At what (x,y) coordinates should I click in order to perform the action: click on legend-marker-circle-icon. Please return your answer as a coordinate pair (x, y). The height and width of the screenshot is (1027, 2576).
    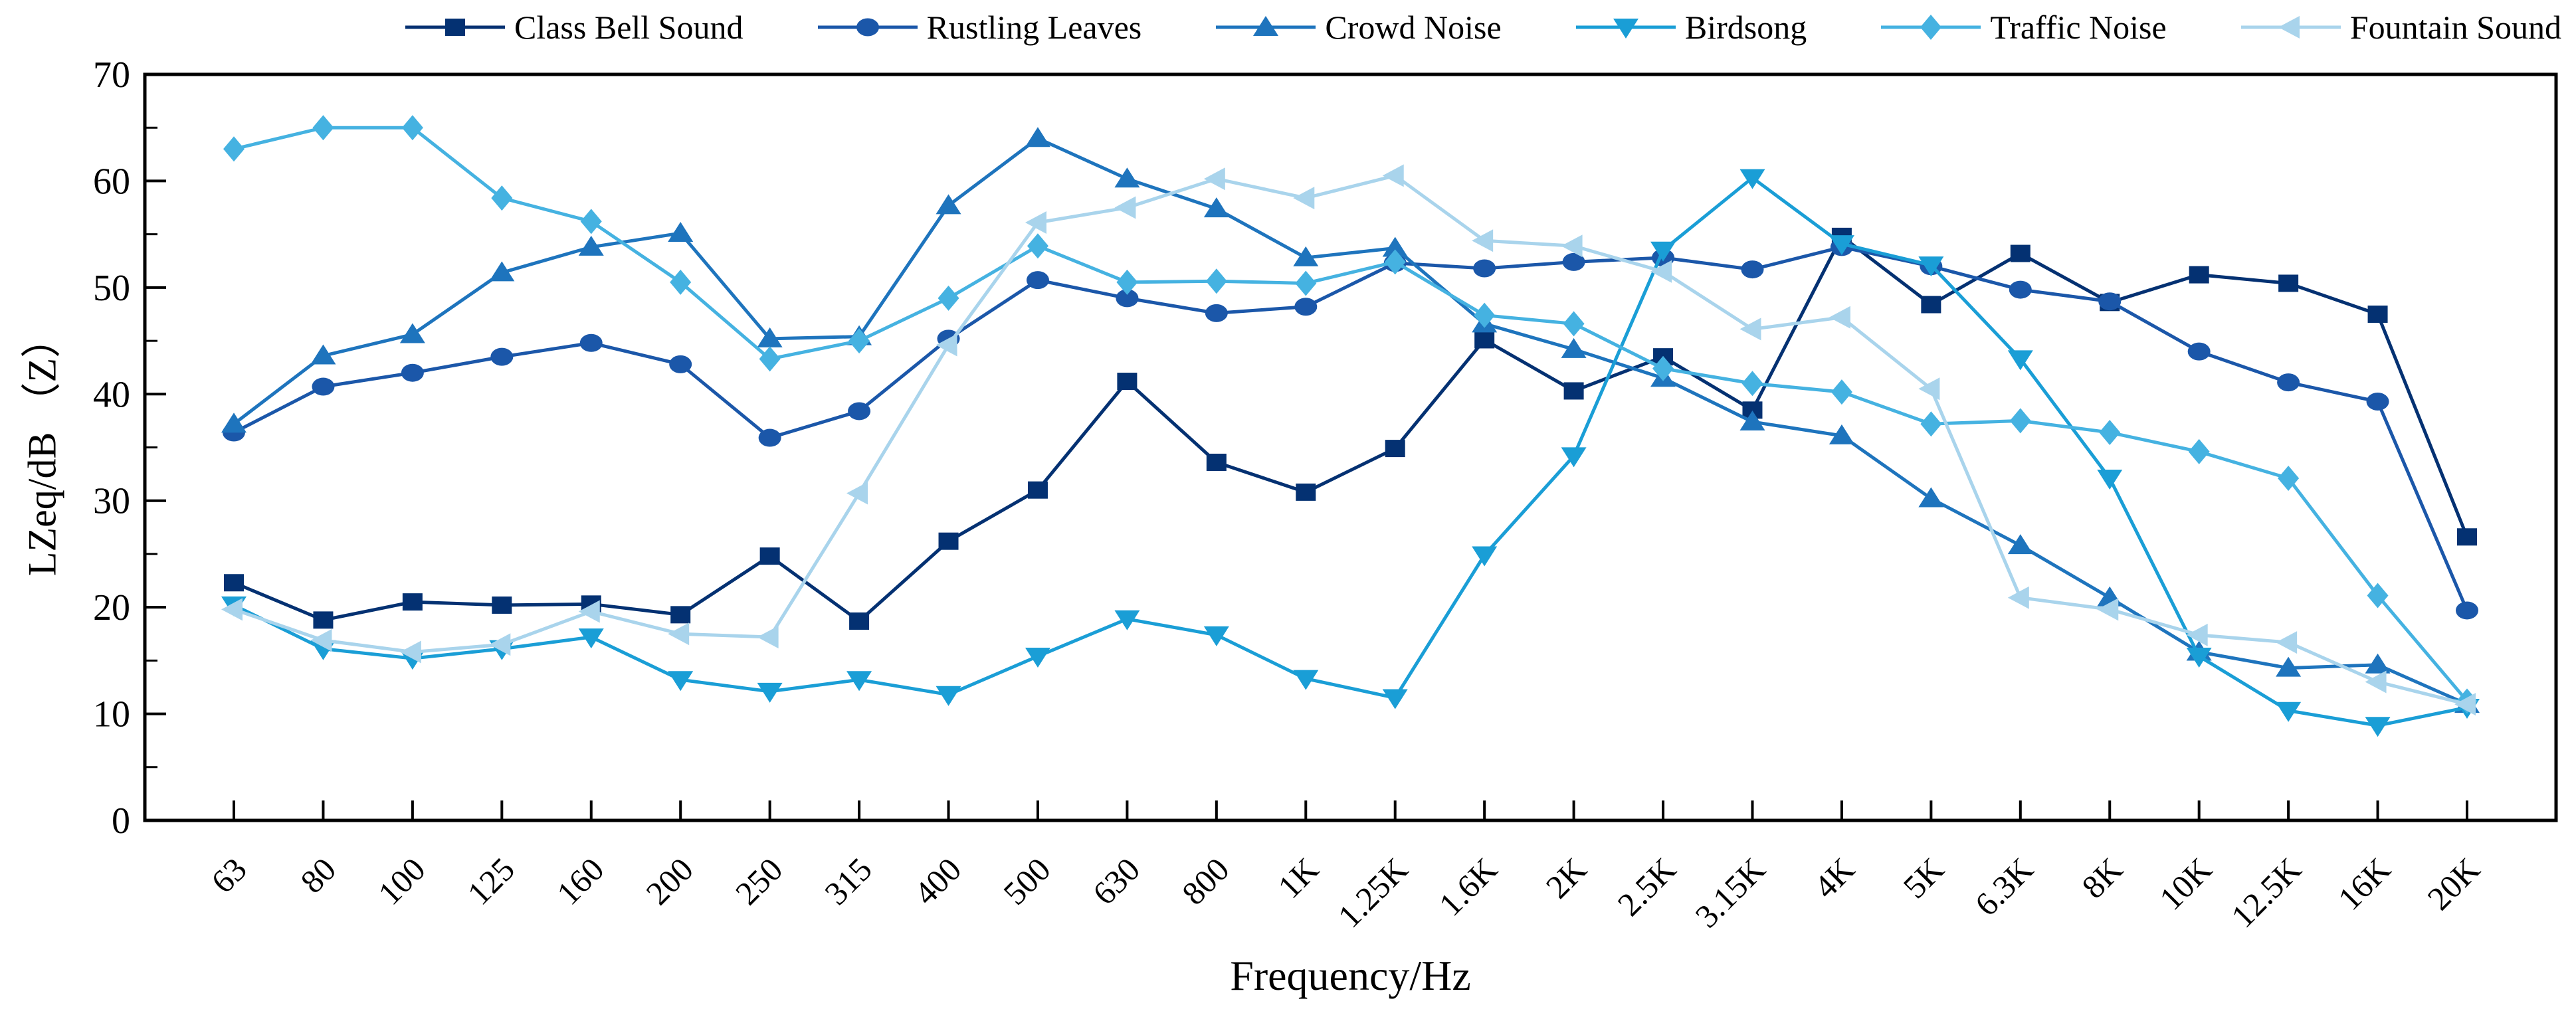
    Looking at the image, I should click on (868, 27).